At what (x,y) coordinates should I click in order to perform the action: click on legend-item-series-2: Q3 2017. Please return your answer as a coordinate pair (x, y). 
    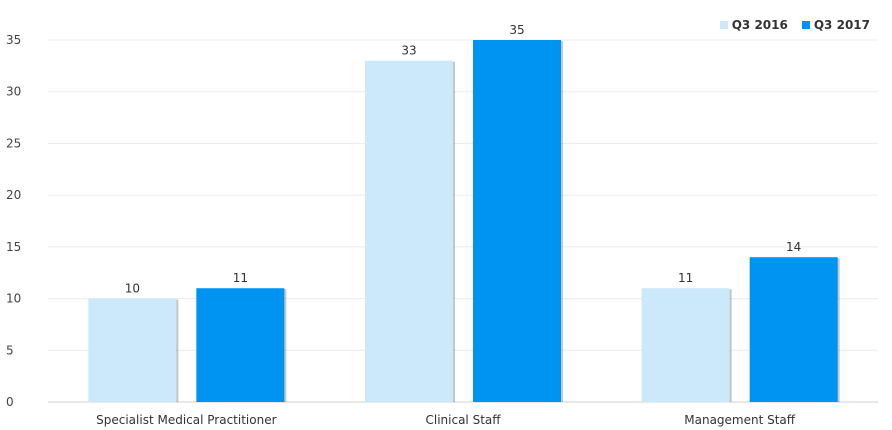
    Looking at the image, I should click on (835, 25).